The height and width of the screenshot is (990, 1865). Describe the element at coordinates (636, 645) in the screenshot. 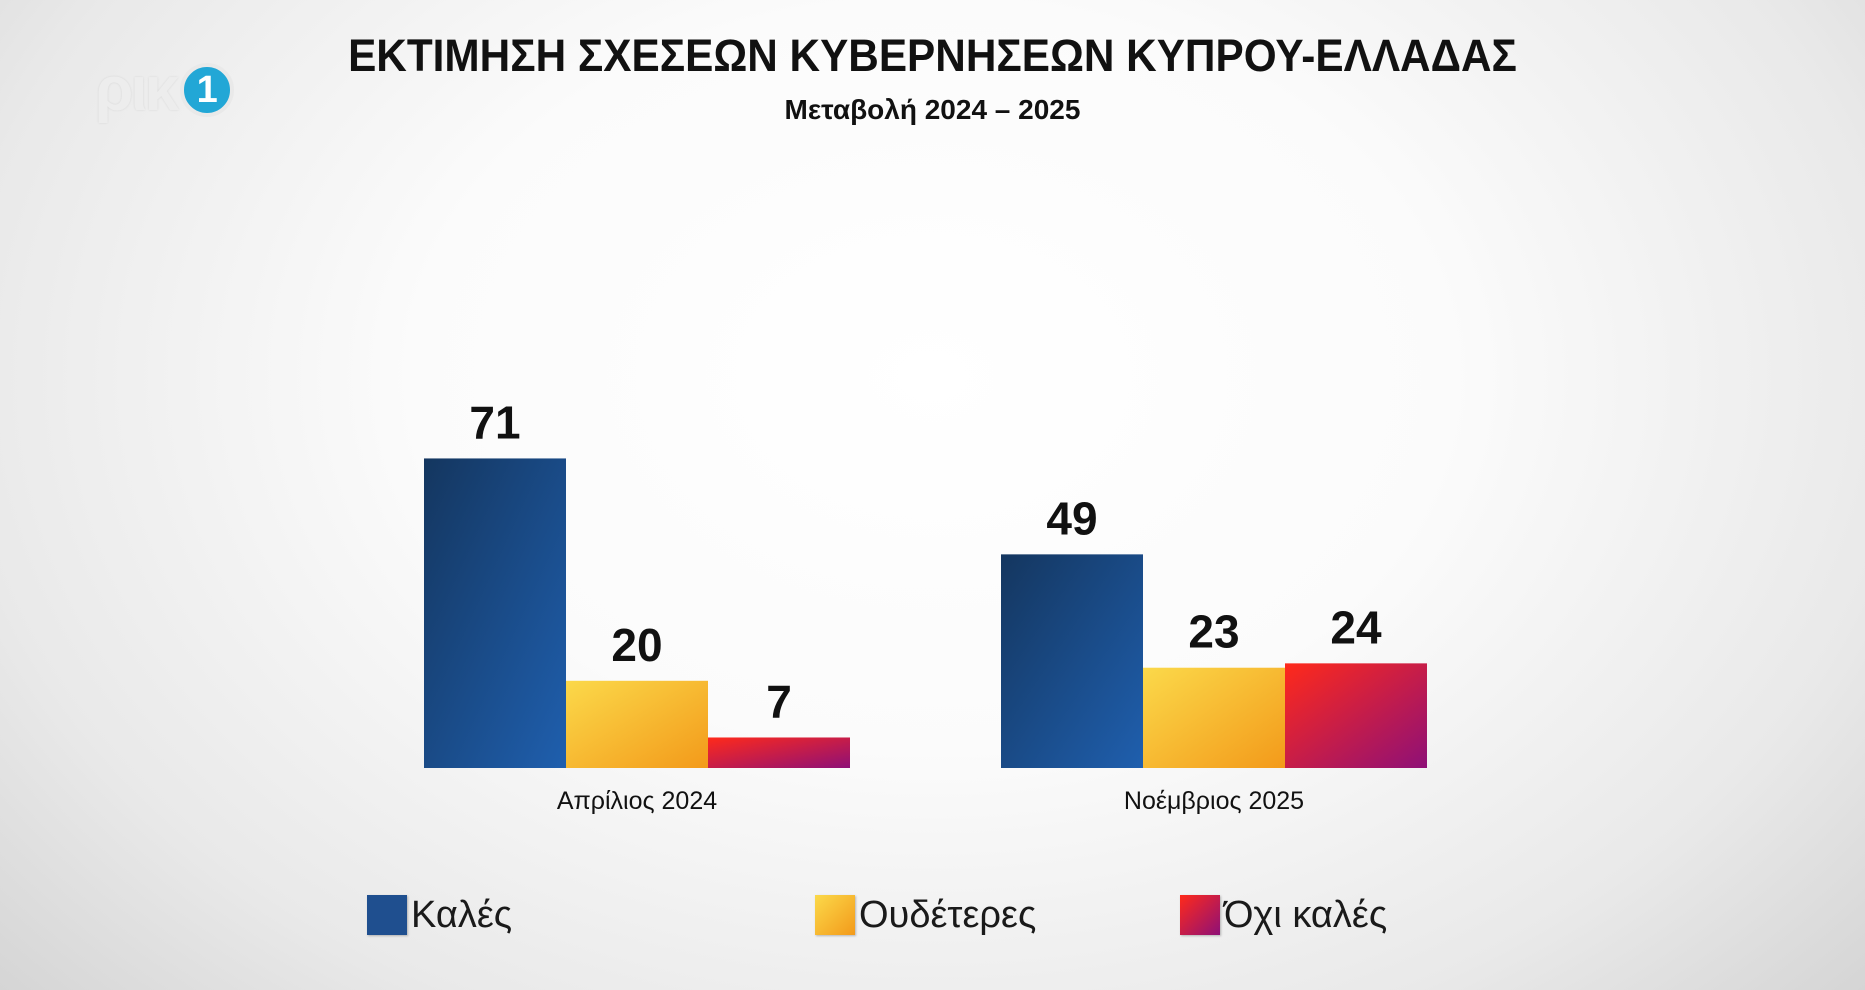

I see `value-label-neutral-1: 20` at that location.